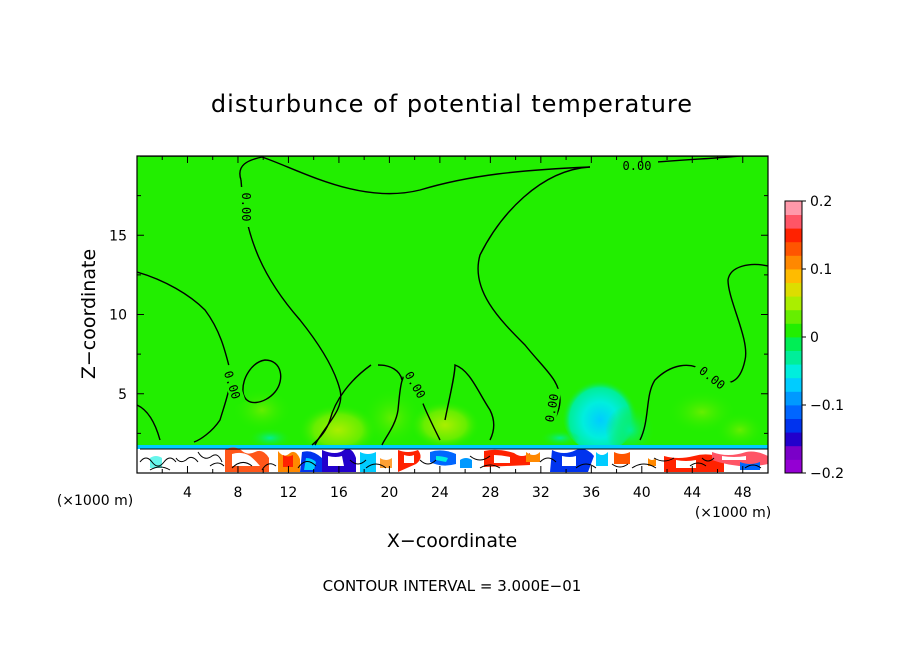  What do you see at coordinates (827, 474) in the screenshot?
I see `colorbar-tick-label: −0.2` at bounding box center [827, 474].